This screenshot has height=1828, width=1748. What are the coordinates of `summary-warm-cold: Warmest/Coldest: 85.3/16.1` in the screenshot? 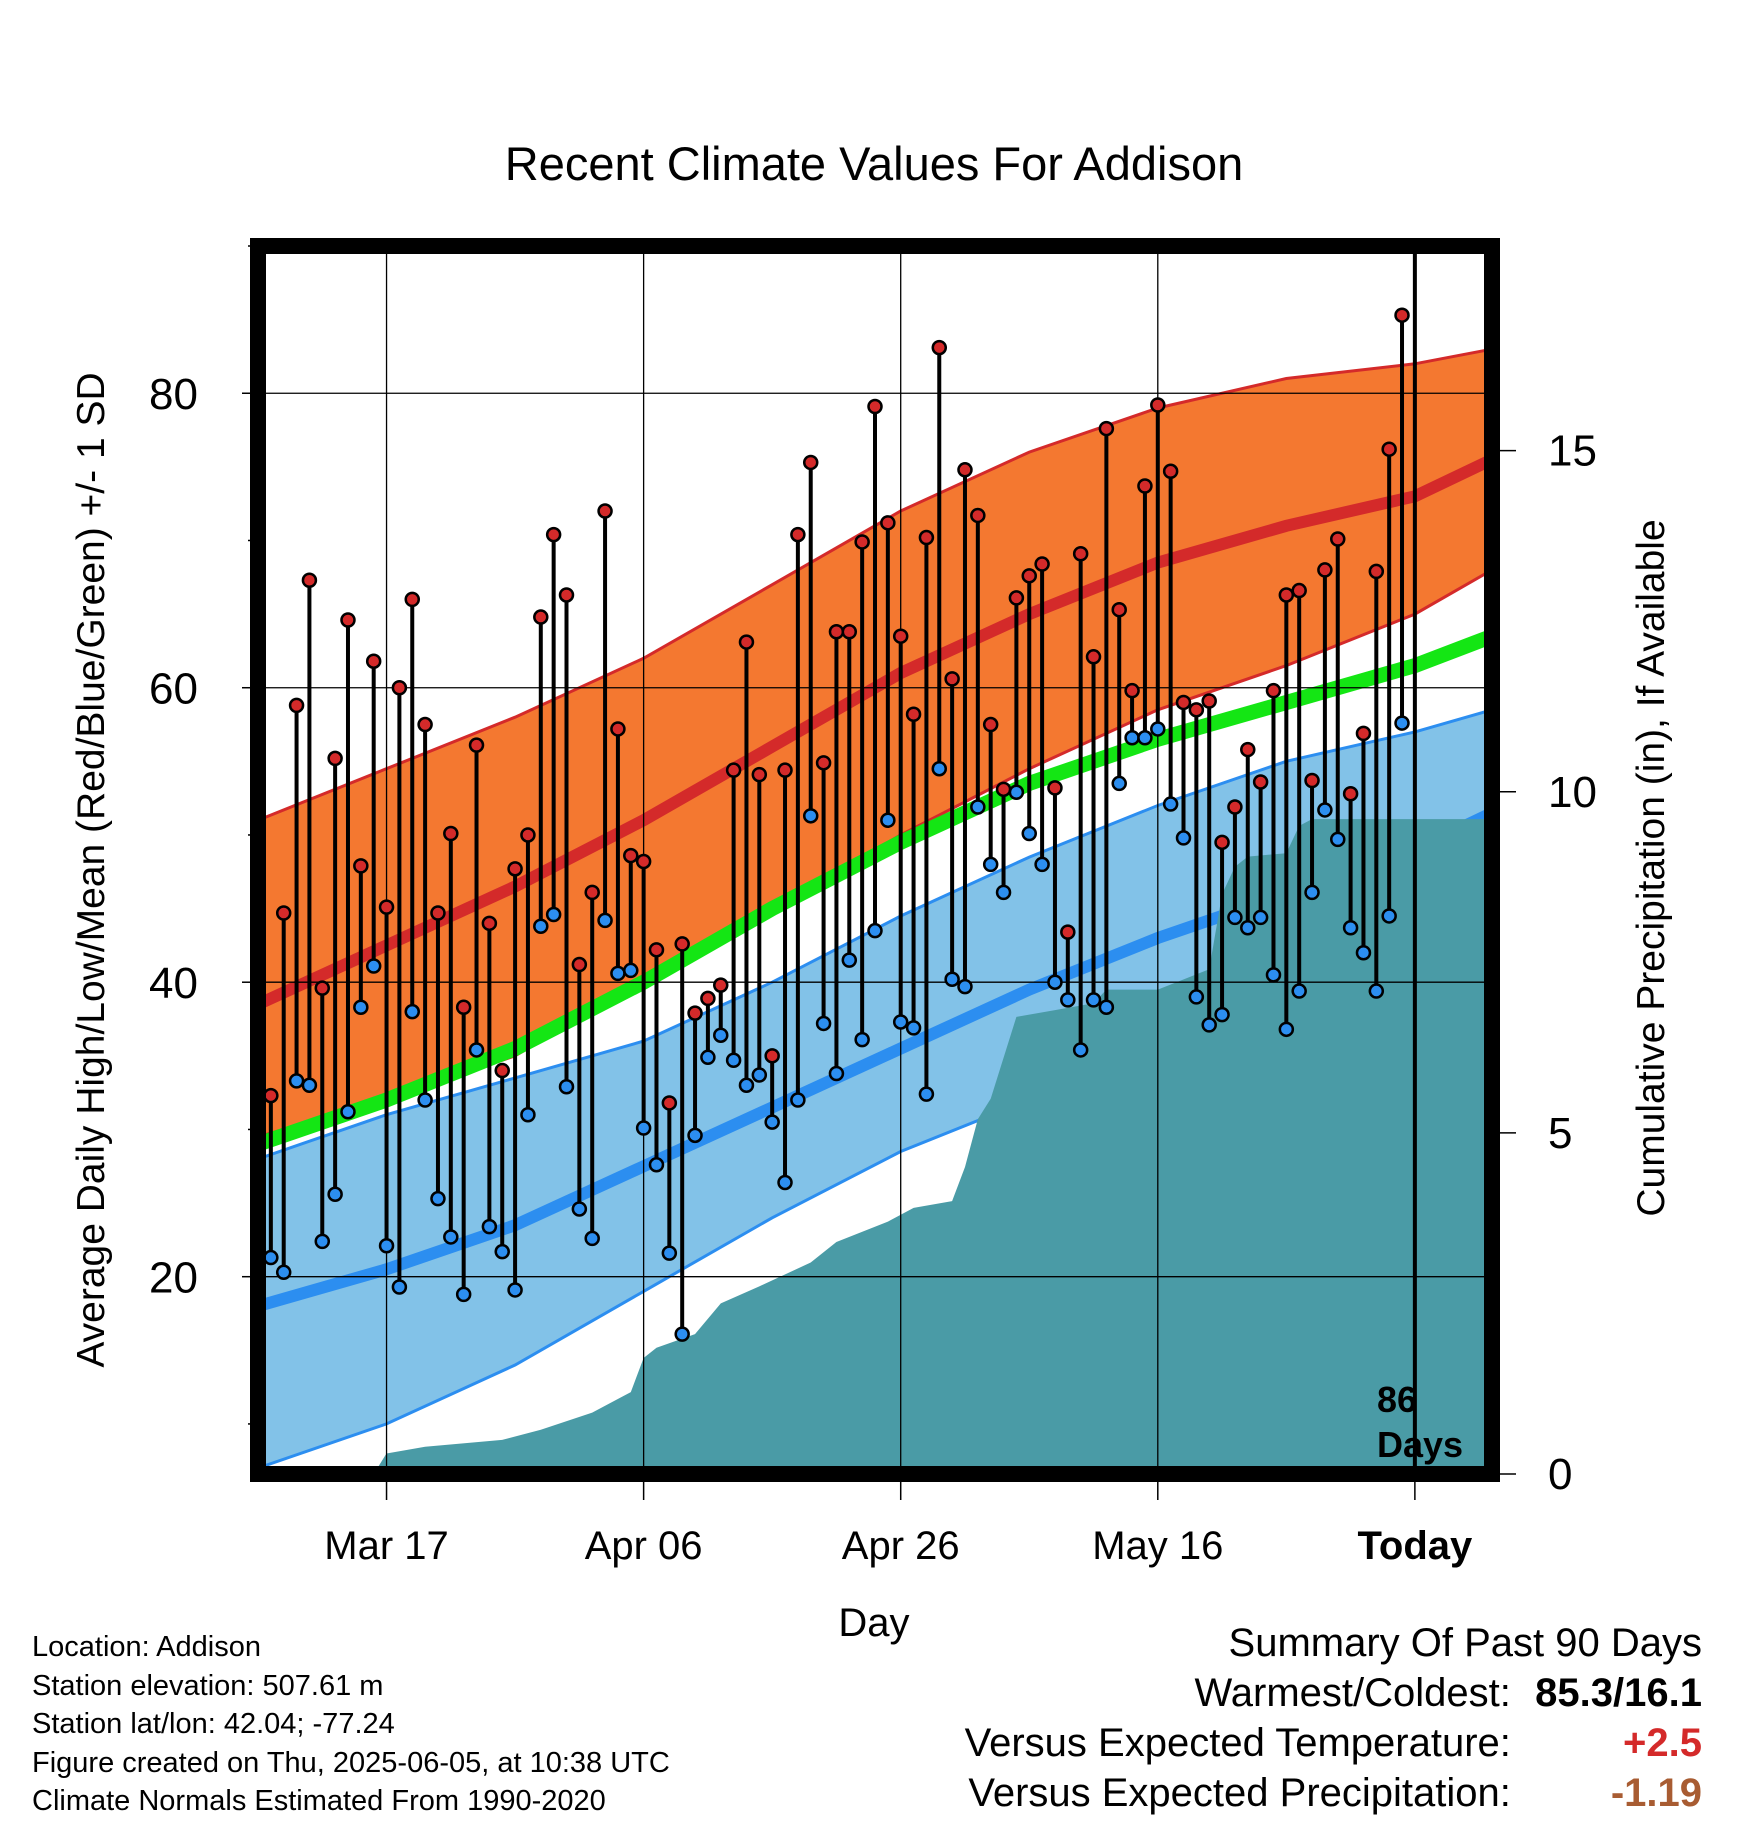 It's located at (1334, 1693).